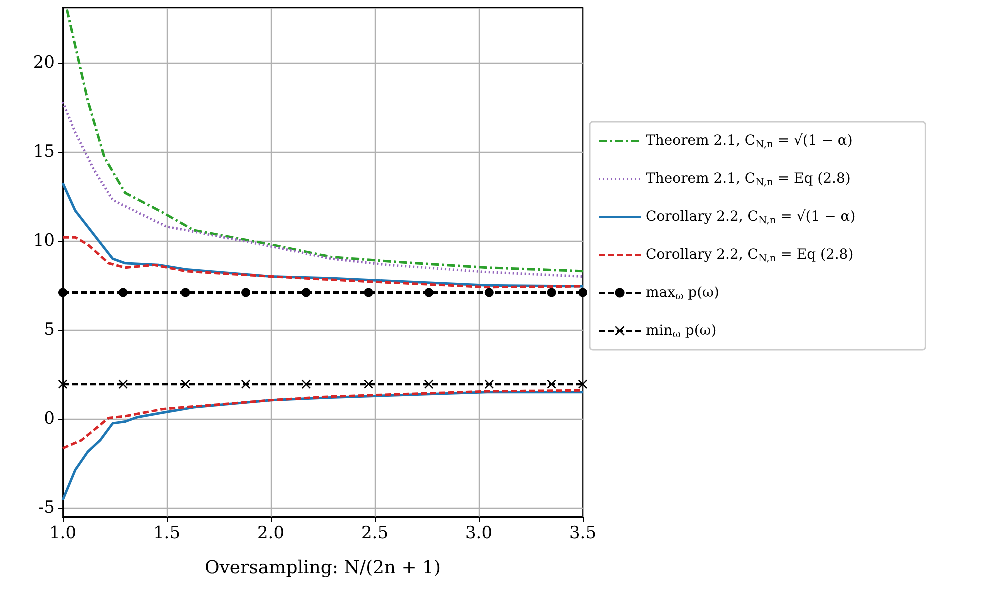 This screenshot has height=601, width=981. Describe the element at coordinates (49, 419) in the screenshot. I see `y-tick-label: 0` at that location.